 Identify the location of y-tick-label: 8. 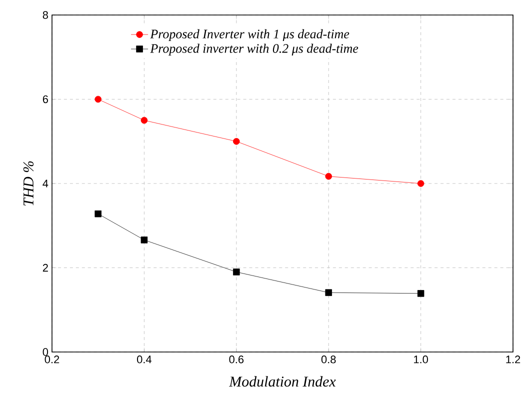
(45, 15).